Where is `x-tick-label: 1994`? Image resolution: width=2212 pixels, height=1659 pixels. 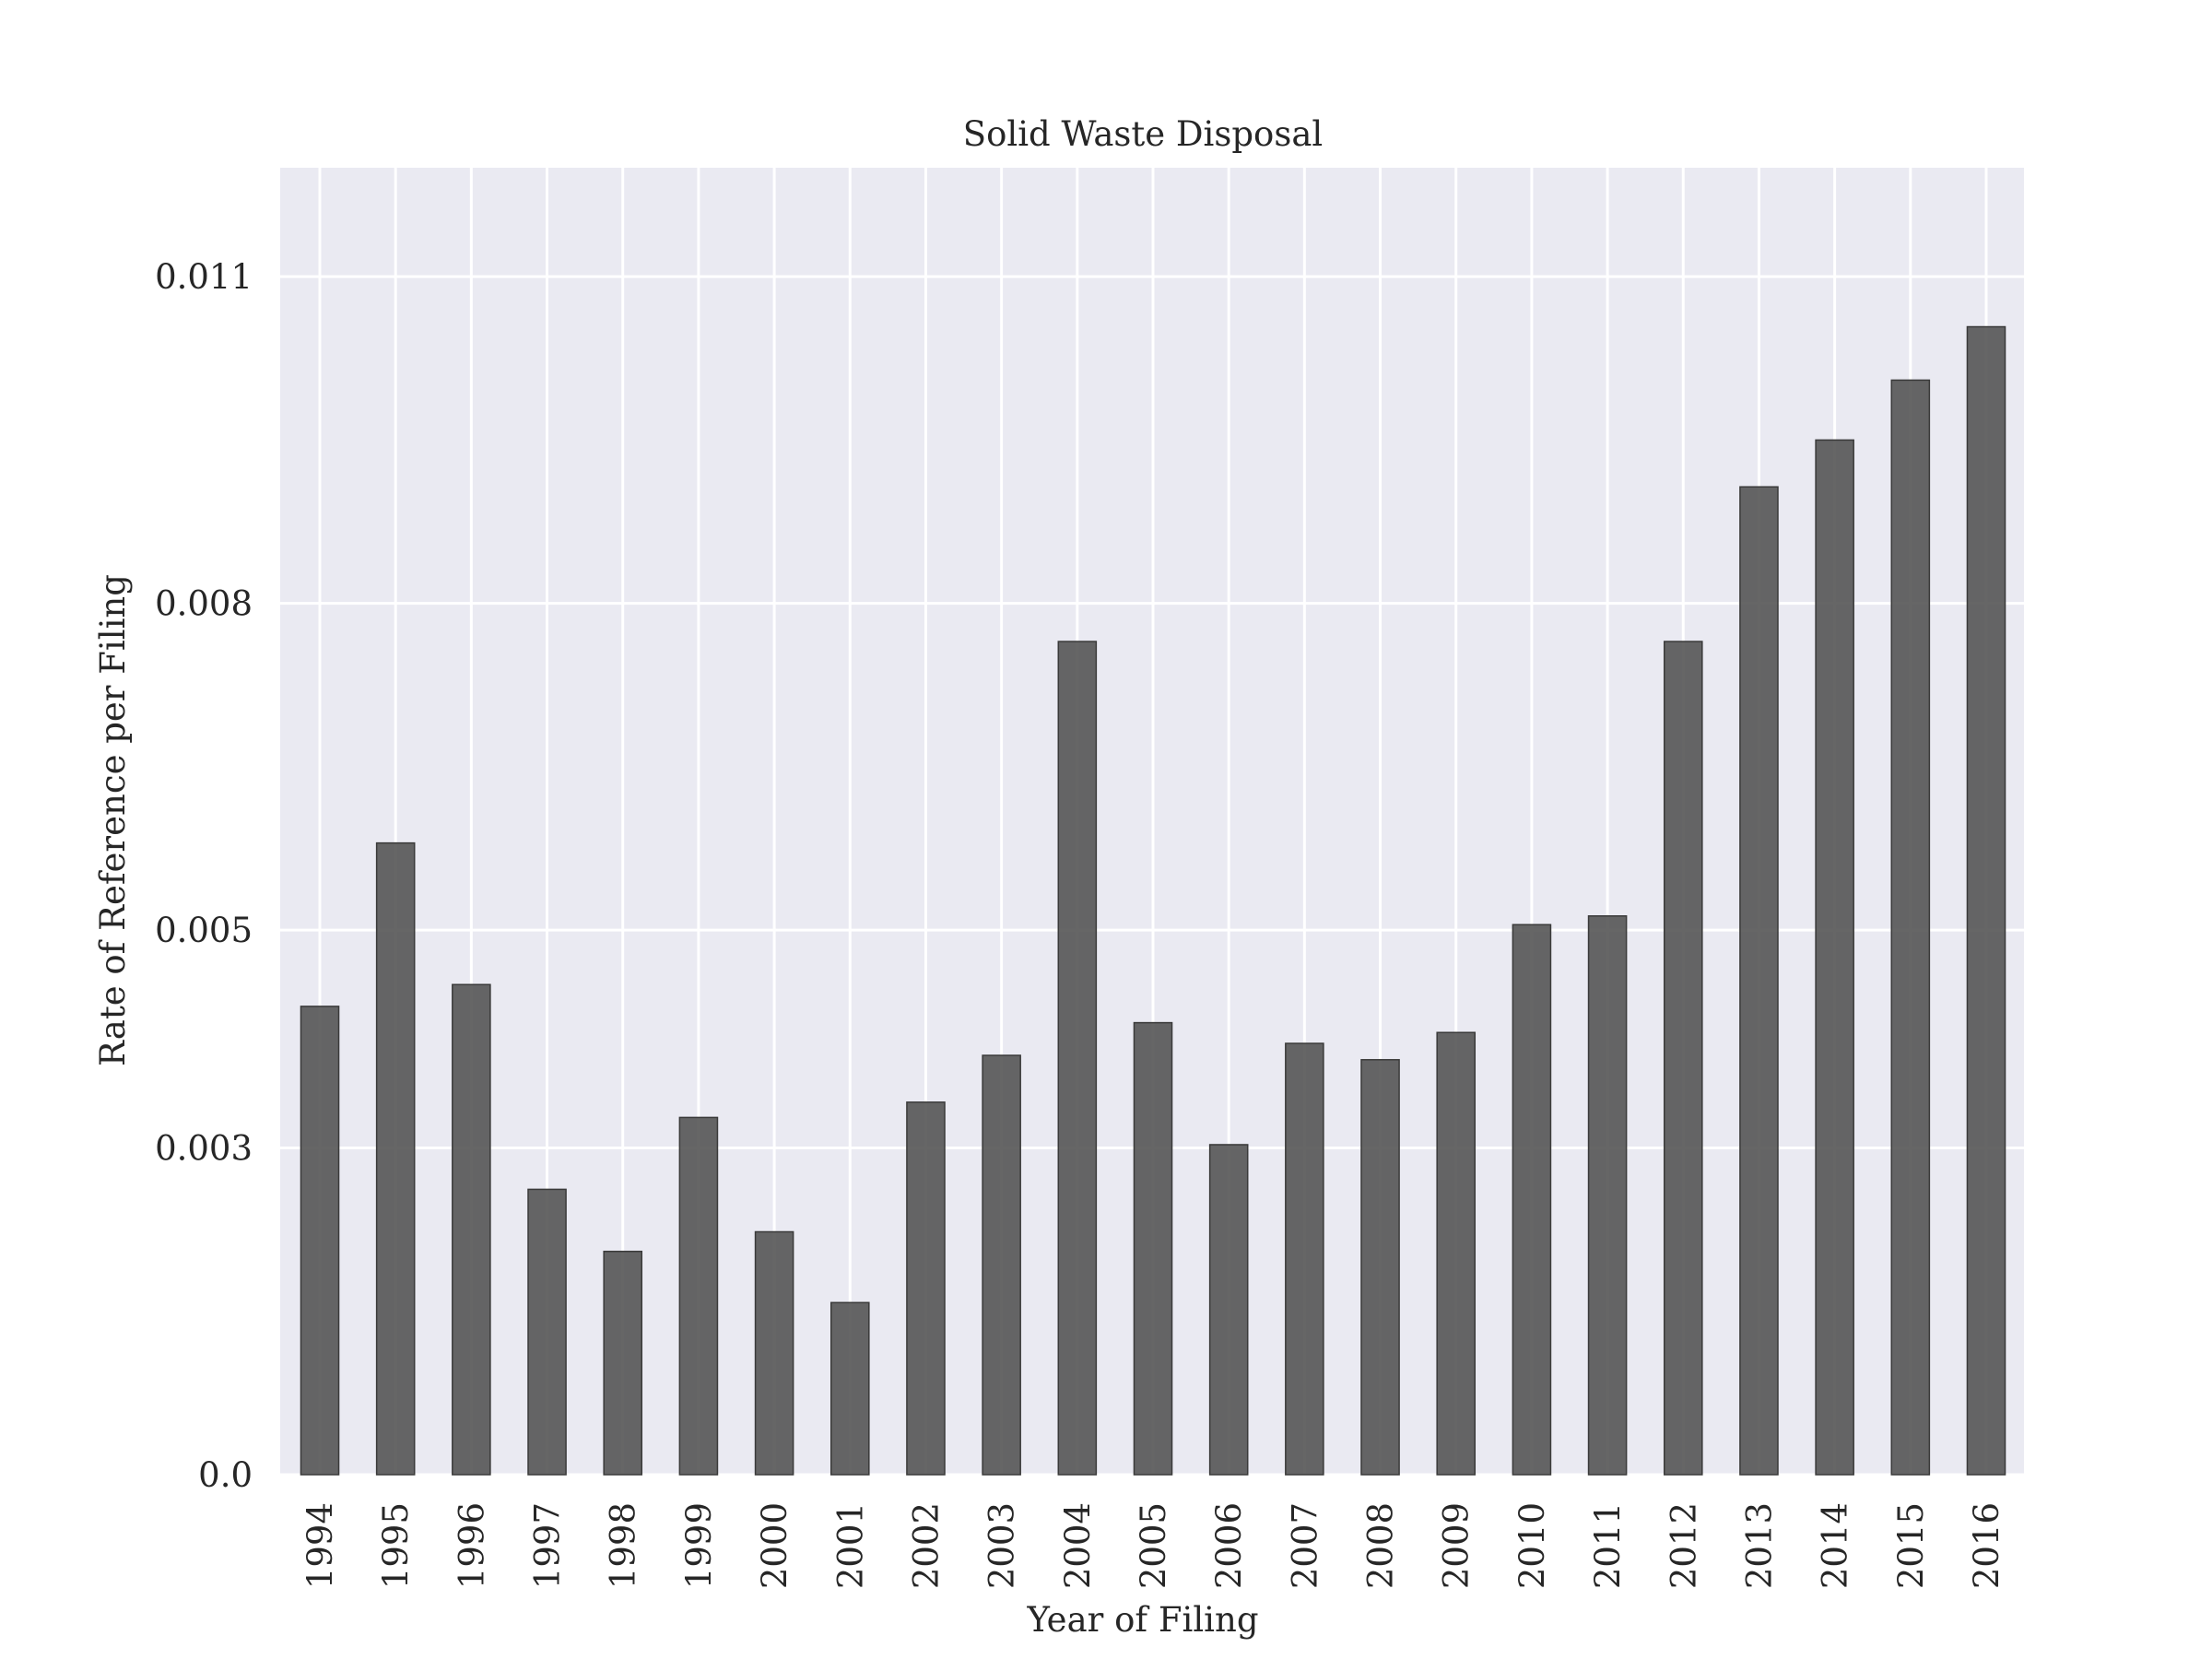
x-tick-label: 1994 is located at coordinates (320, 1545).